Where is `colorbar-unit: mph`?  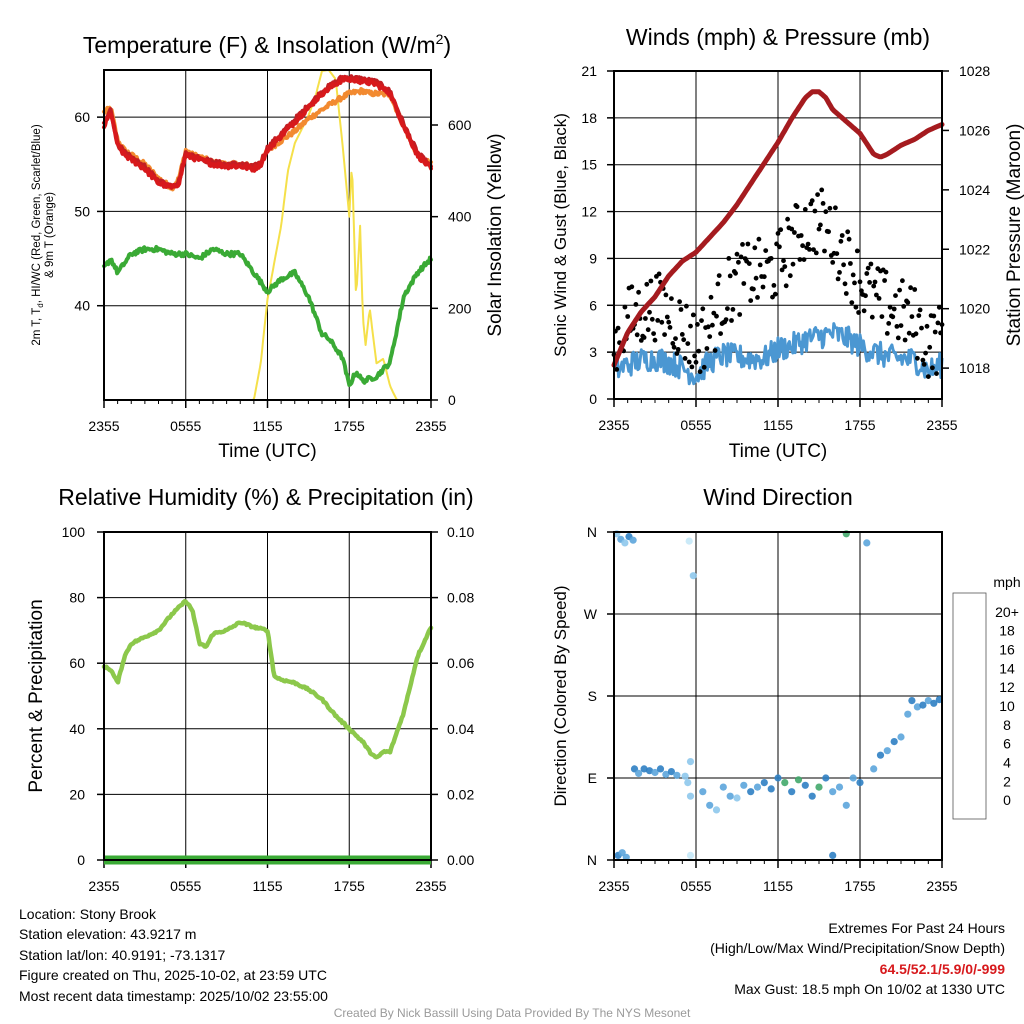
colorbar-unit: mph is located at coordinates (1006, 582).